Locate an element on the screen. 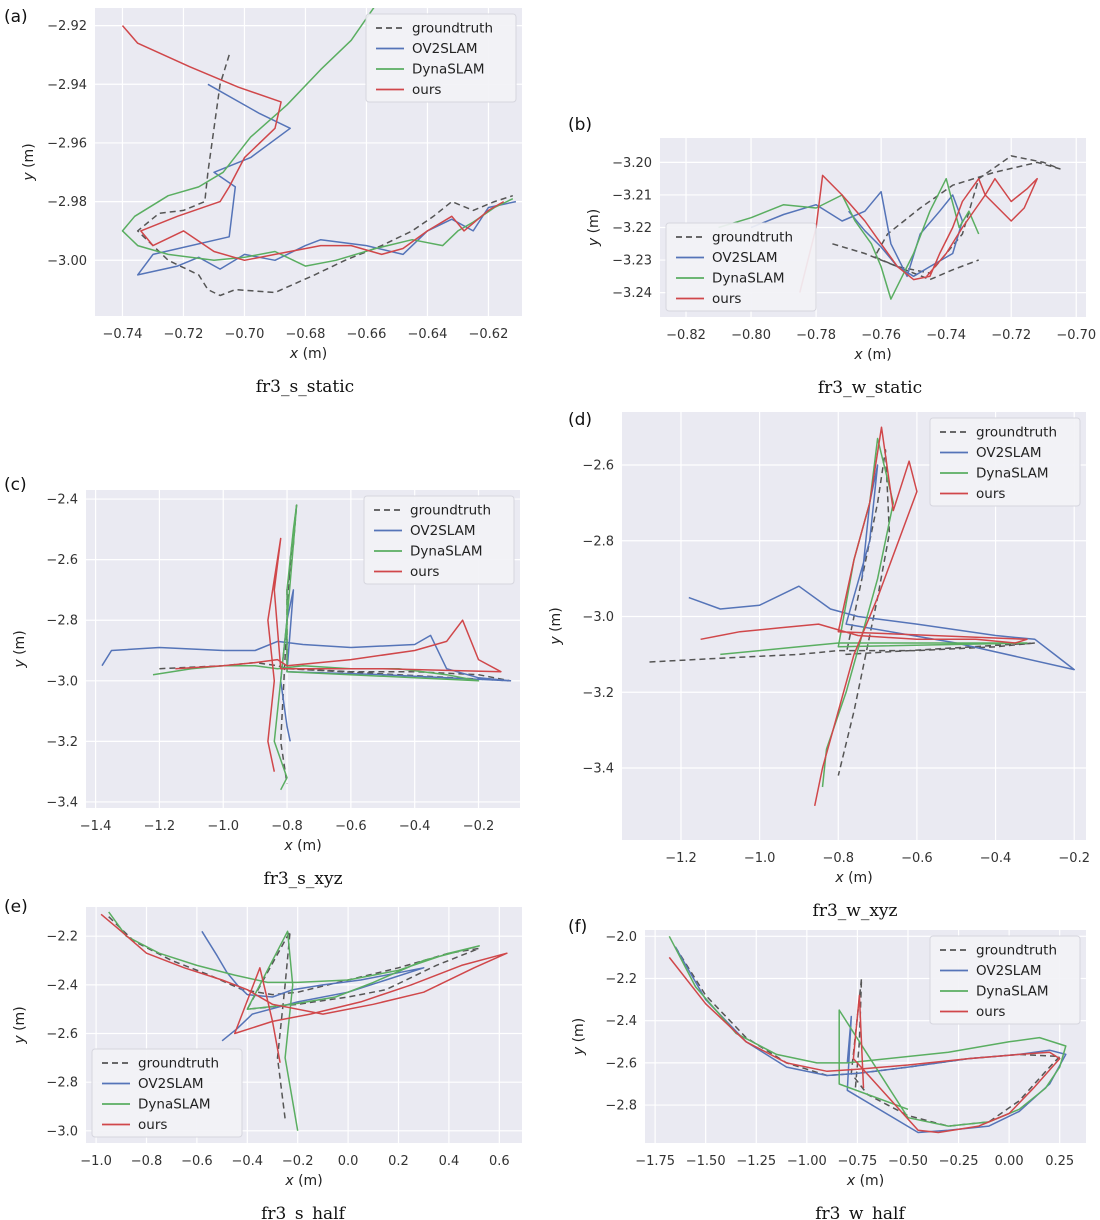 The width and height of the screenshot is (1100, 1220). panel-caption: fr3_w_xyz is located at coordinates (855, 911).